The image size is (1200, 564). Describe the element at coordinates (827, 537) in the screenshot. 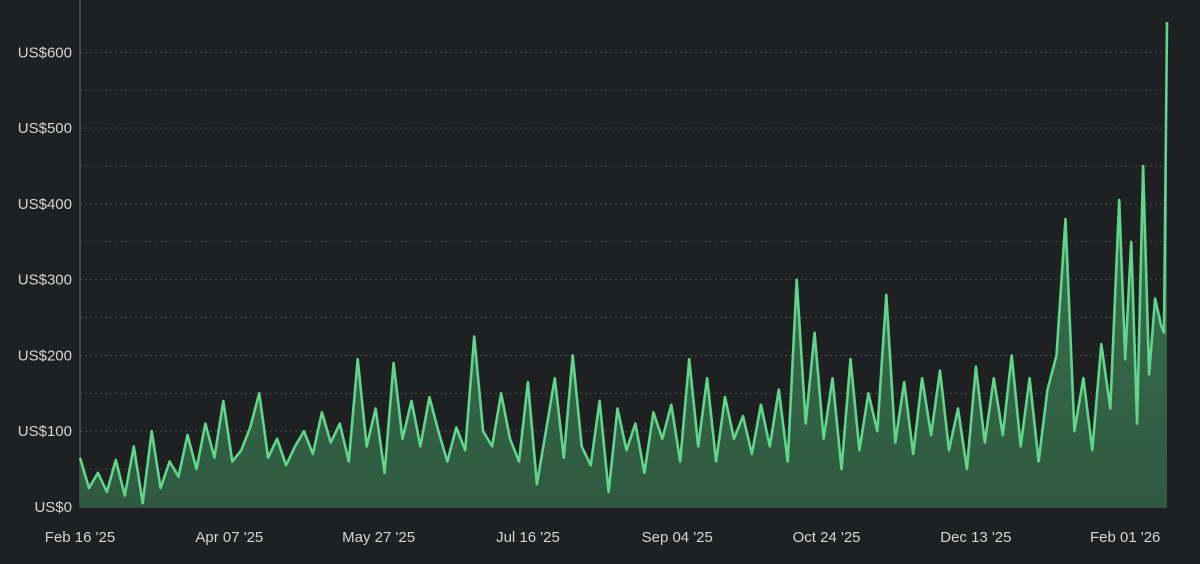

I see `x-tick-label: Oct 24 '25` at that location.